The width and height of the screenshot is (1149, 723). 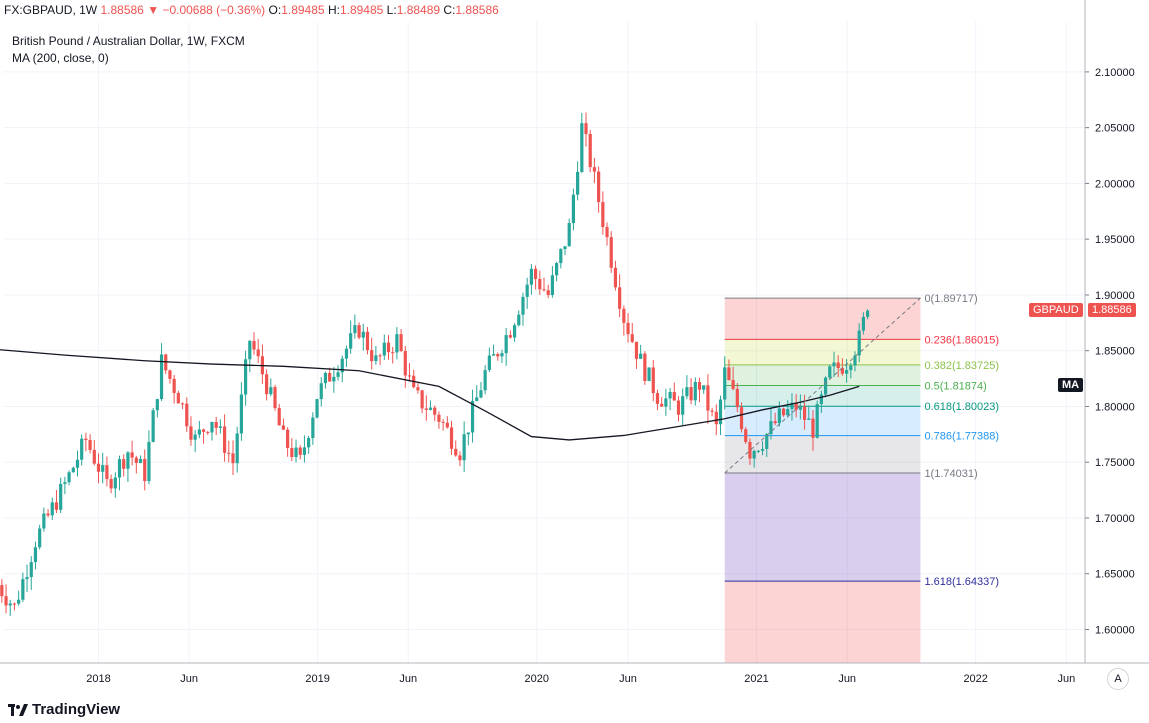 I want to click on fib-level-label: 1.618(1.64337), so click(x=961, y=582).